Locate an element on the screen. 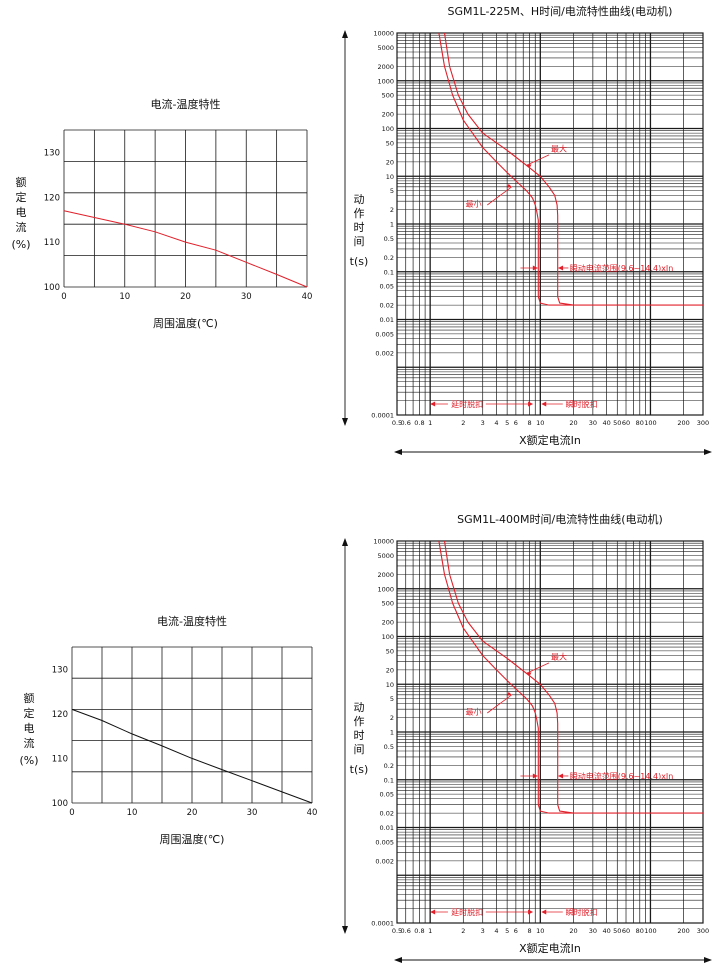 Image resolution: width=720 pixels, height=968 pixels. y-tick-label: 10 is located at coordinates (390, 177).